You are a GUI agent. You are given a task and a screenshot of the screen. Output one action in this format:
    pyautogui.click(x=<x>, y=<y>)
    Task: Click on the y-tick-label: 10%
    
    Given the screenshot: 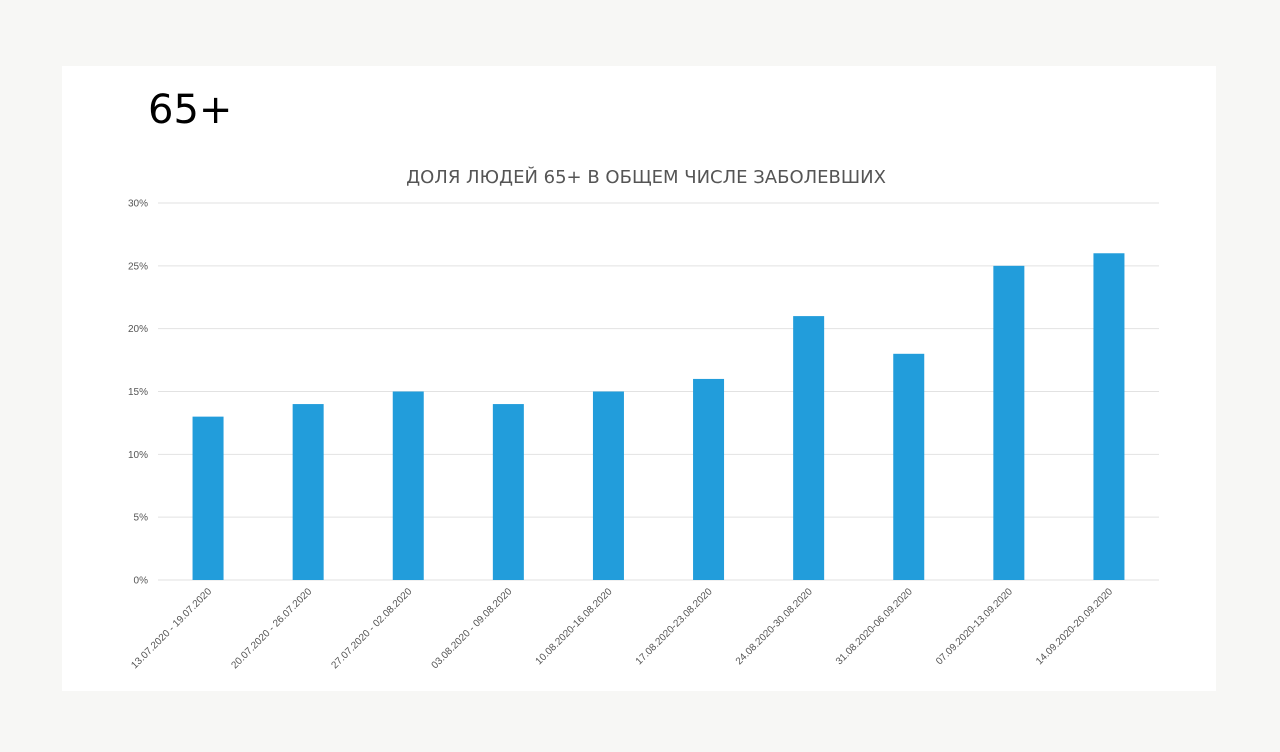 What is the action you would take?
    pyautogui.click(x=138, y=455)
    